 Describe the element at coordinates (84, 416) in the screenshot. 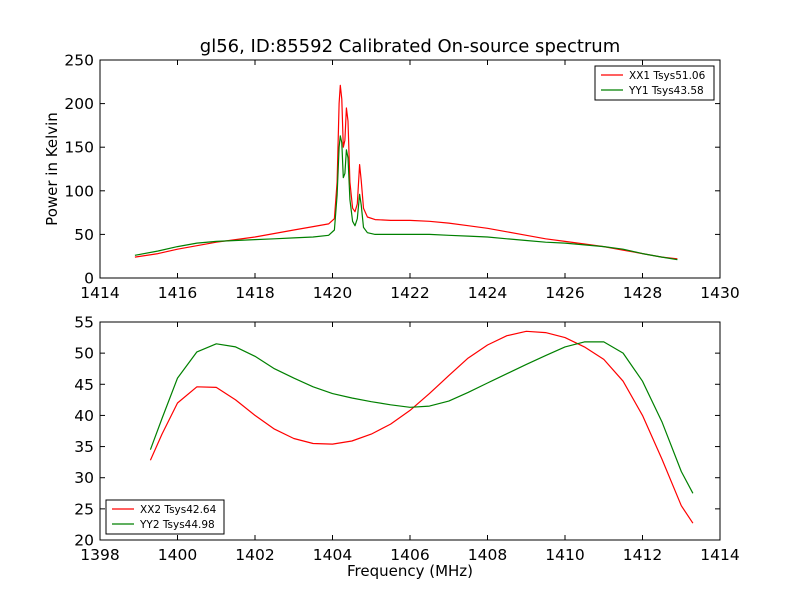

I see `bottom-y-tick-label: 40` at that location.